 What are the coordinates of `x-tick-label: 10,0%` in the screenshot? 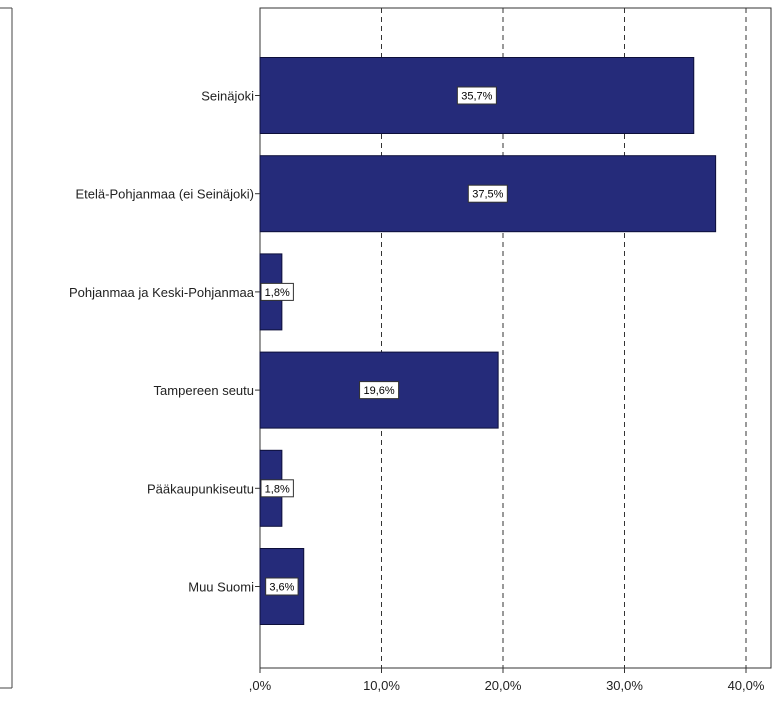 It's located at (381, 685).